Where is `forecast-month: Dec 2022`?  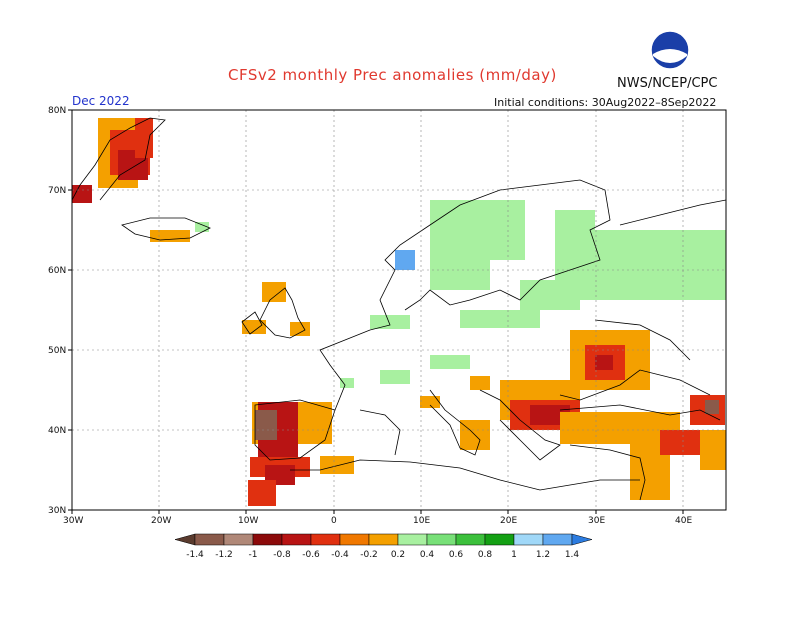 forecast-month: Dec 2022 is located at coordinates (101, 101).